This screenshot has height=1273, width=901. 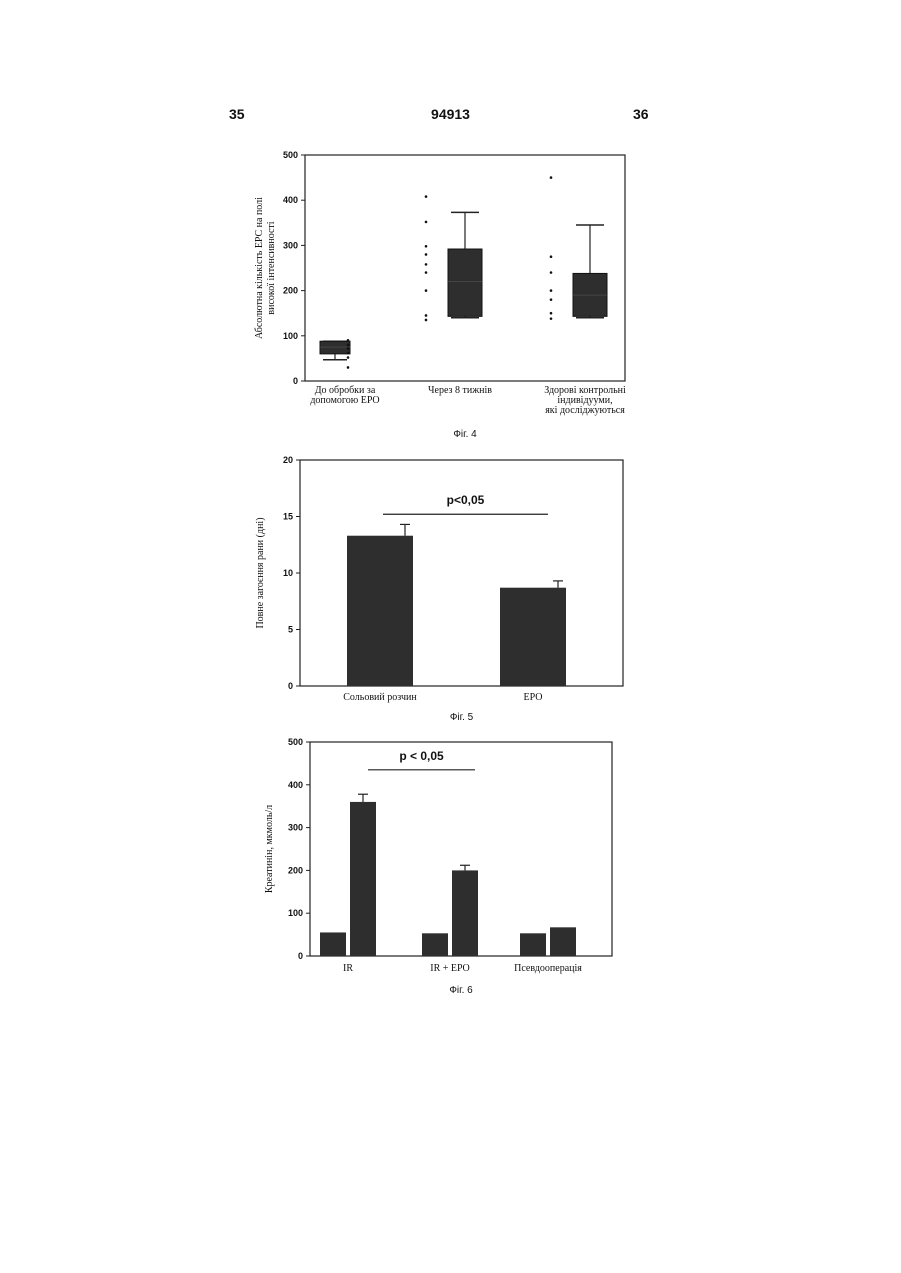 I want to click on fig4-category-label-0-1: допомогою EPO, so click(x=344, y=400).